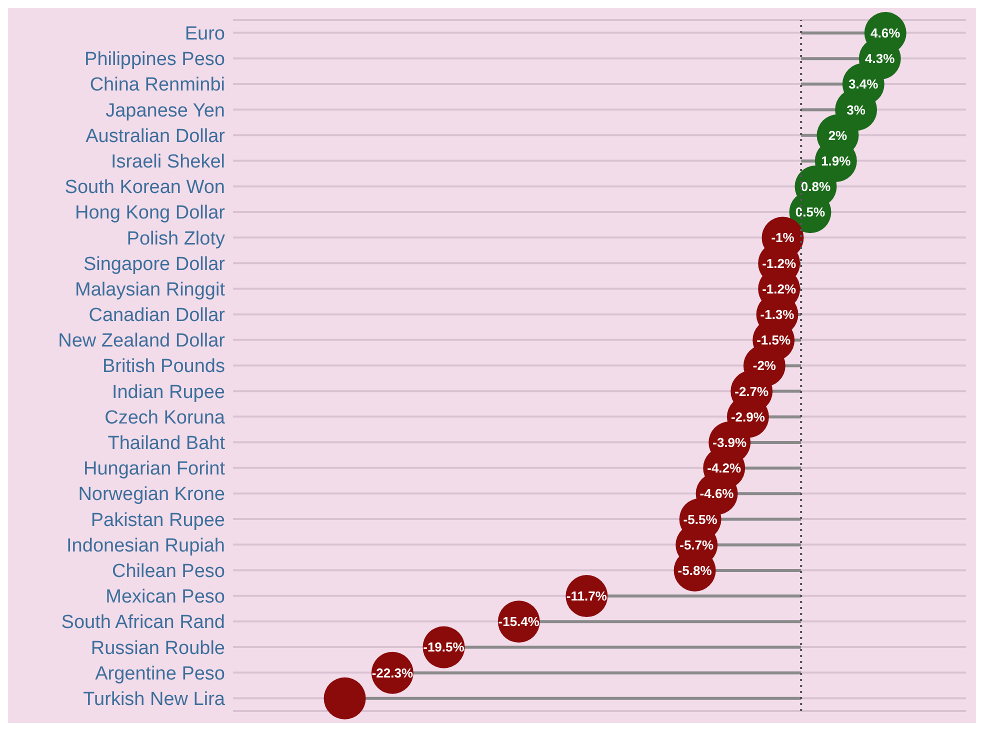  Describe the element at coordinates (774, 340) in the screenshot. I see `data-label: -1.5%` at that location.